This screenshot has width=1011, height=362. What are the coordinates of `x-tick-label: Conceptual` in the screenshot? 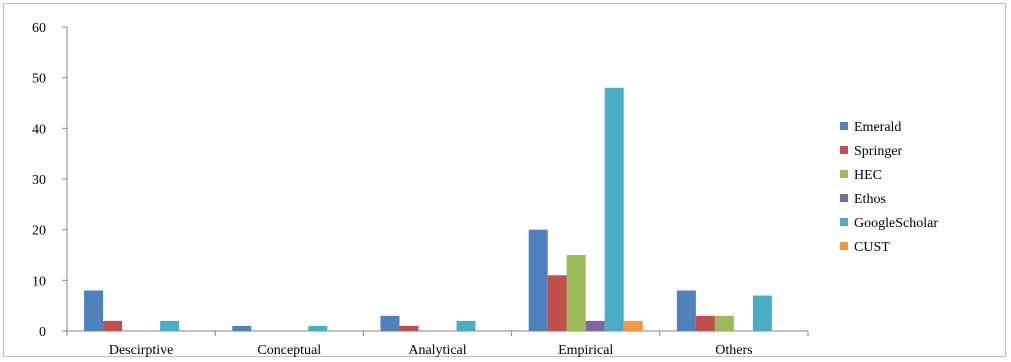 It's located at (289, 350).